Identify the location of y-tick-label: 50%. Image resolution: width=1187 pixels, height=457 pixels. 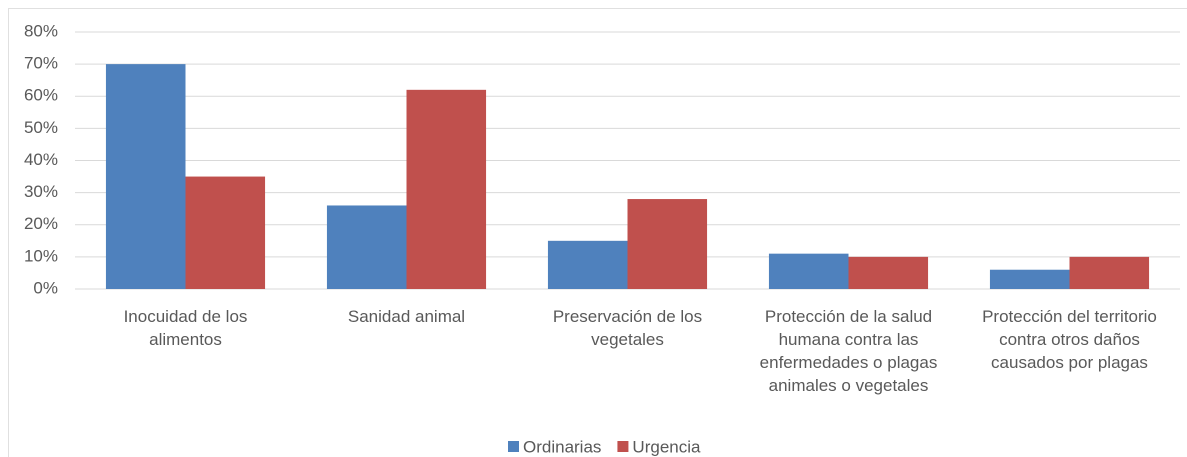
(41, 127).